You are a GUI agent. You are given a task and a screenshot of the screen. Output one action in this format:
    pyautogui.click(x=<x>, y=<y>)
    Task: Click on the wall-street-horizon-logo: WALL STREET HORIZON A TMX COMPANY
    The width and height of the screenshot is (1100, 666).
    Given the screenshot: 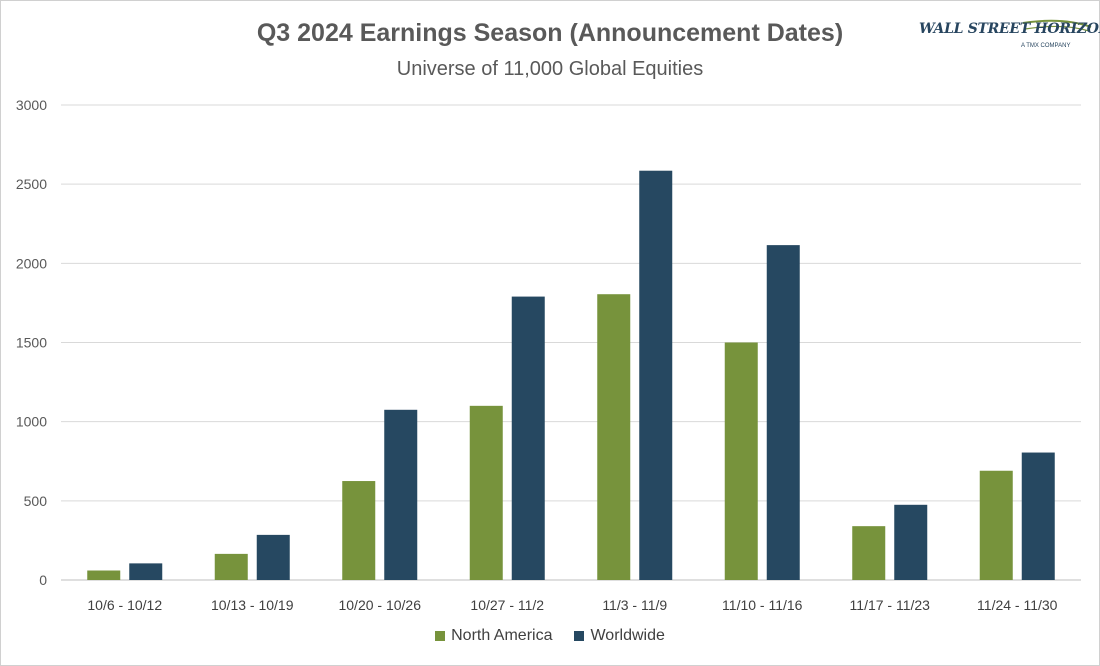 What is the action you would take?
    pyautogui.click(x=1000, y=37)
    